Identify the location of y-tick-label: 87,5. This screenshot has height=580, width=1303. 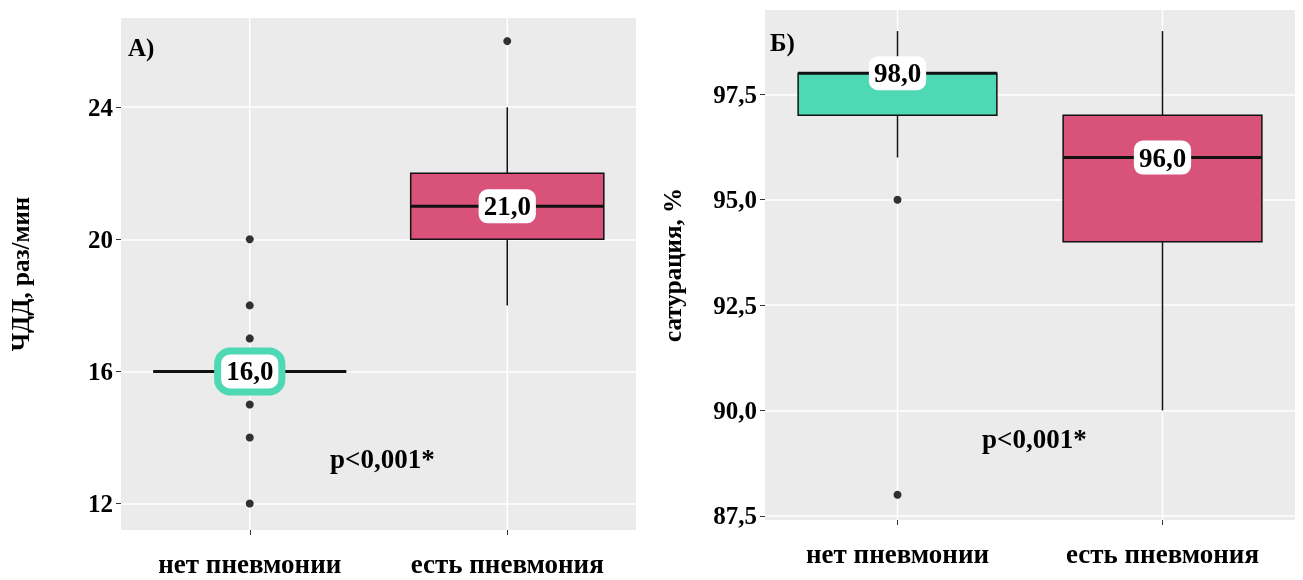
(735, 516).